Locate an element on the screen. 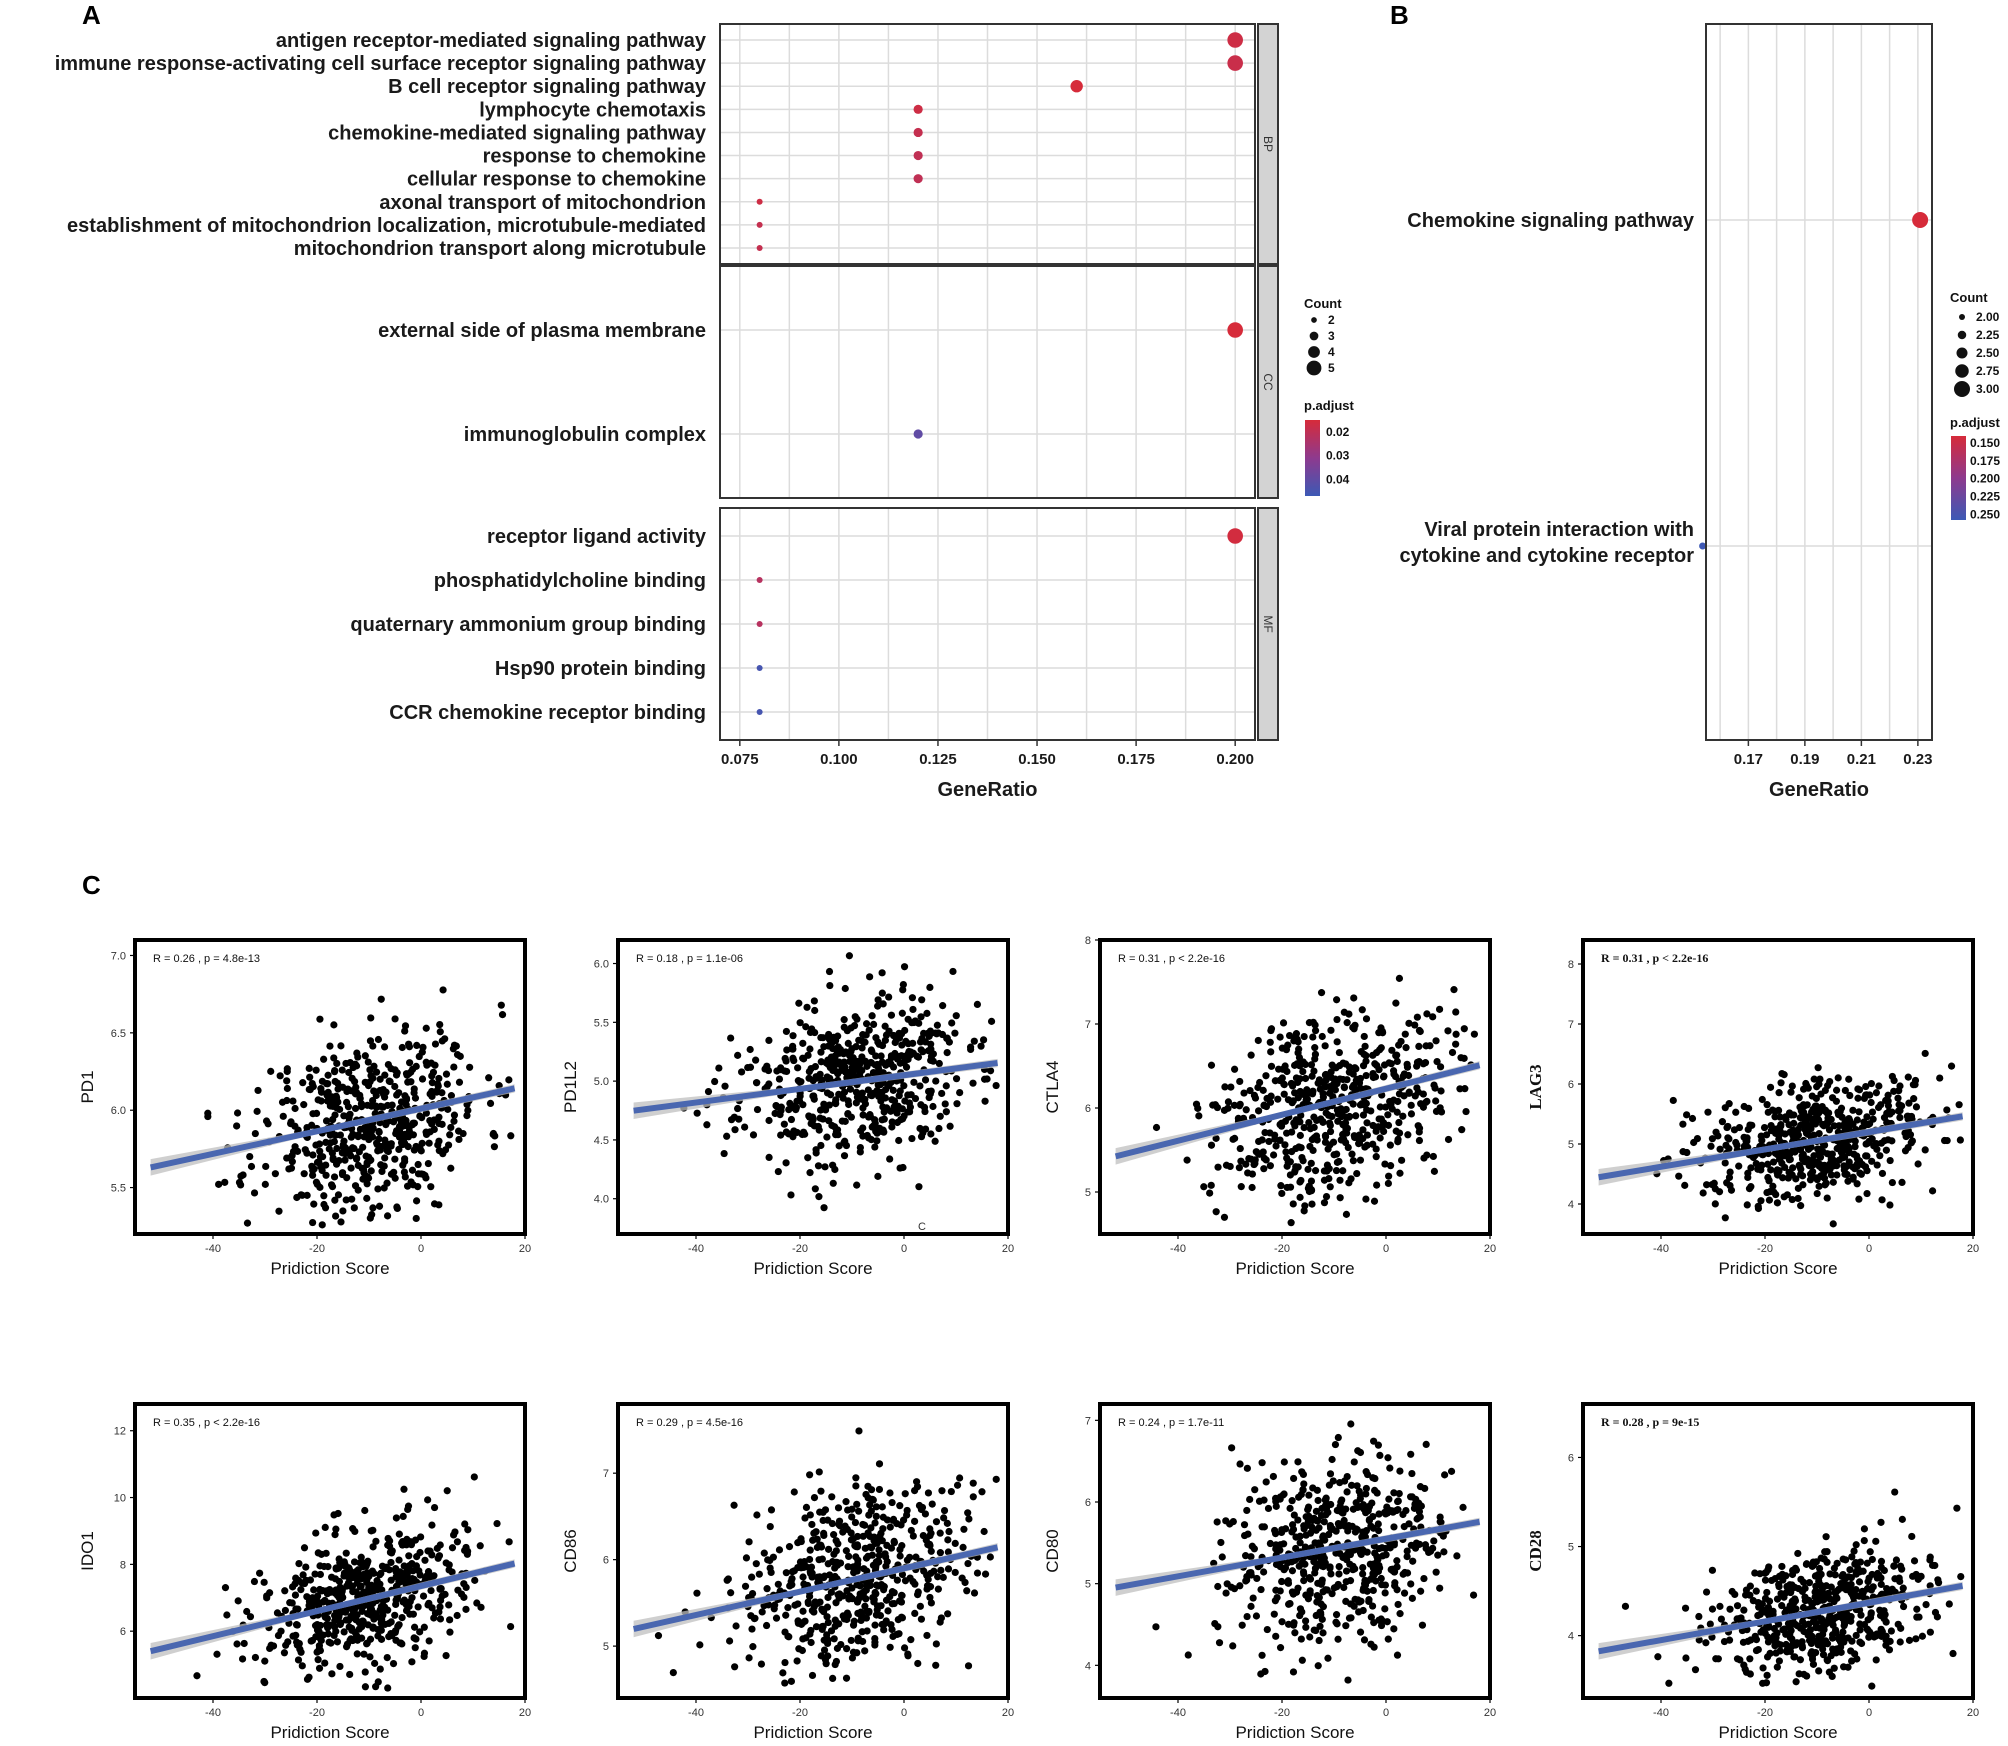  x-tick-label: 0.21 is located at coordinates (1861, 759).